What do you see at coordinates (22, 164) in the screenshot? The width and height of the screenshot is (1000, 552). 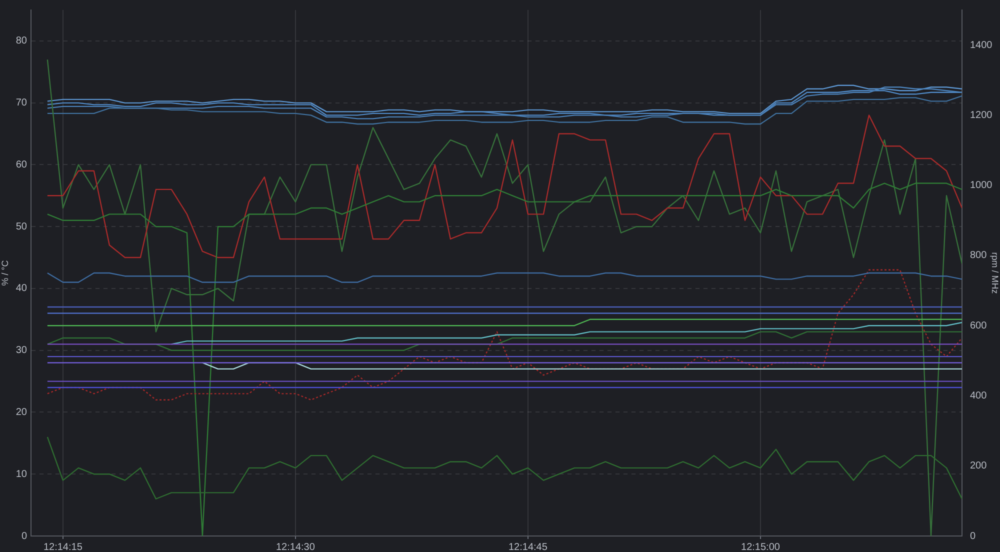 I see `y-tick-label: 60` at bounding box center [22, 164].